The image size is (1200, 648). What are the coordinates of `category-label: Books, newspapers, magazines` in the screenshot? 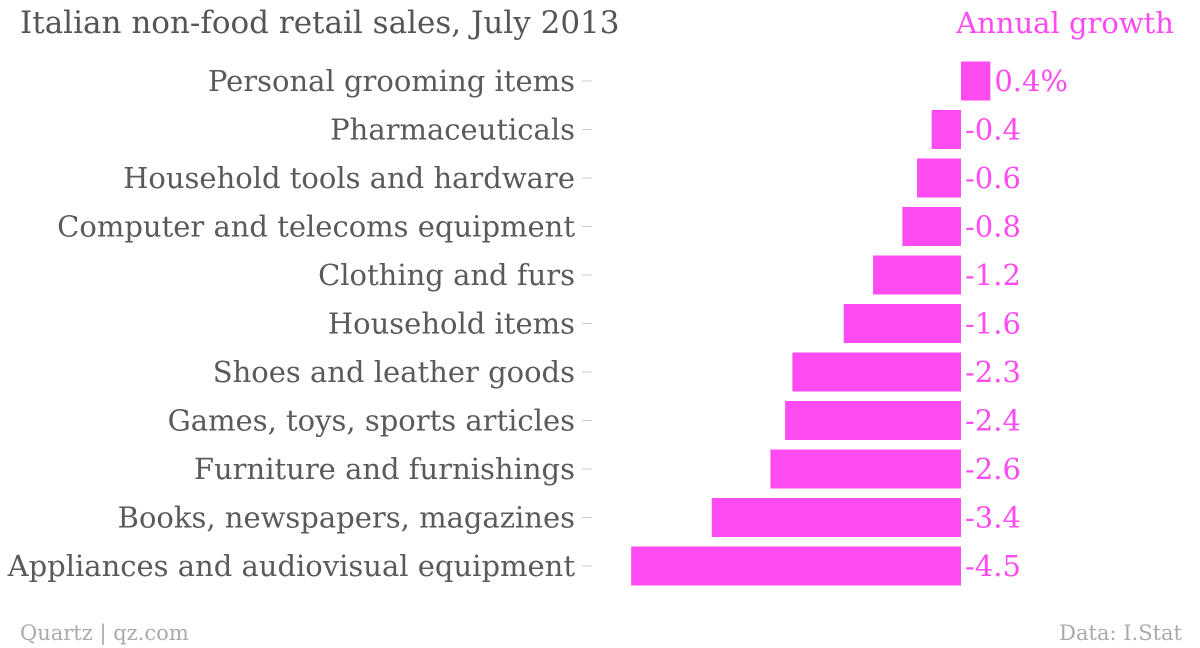 It's located at (346, 518).